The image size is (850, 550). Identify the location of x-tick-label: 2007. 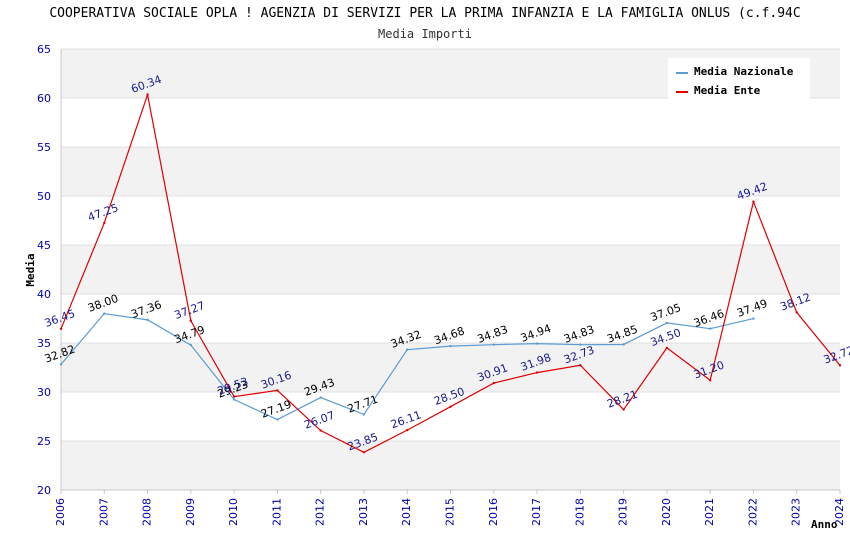
(103, 512).